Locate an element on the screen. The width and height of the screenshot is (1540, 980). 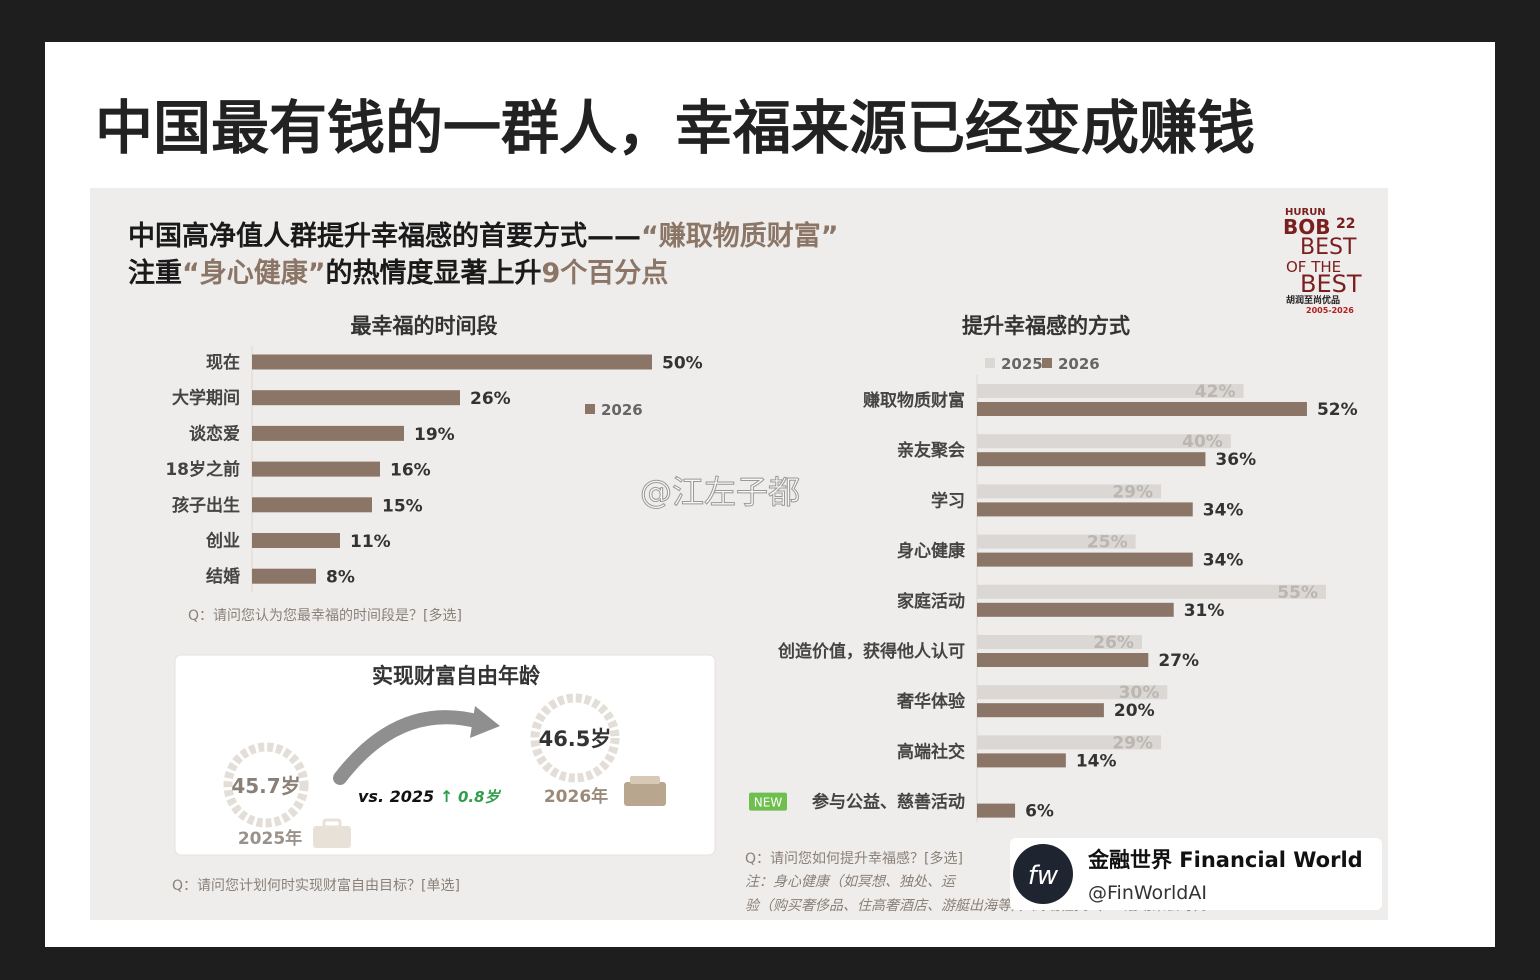
footer-box is located at coordinates (1196, 874).